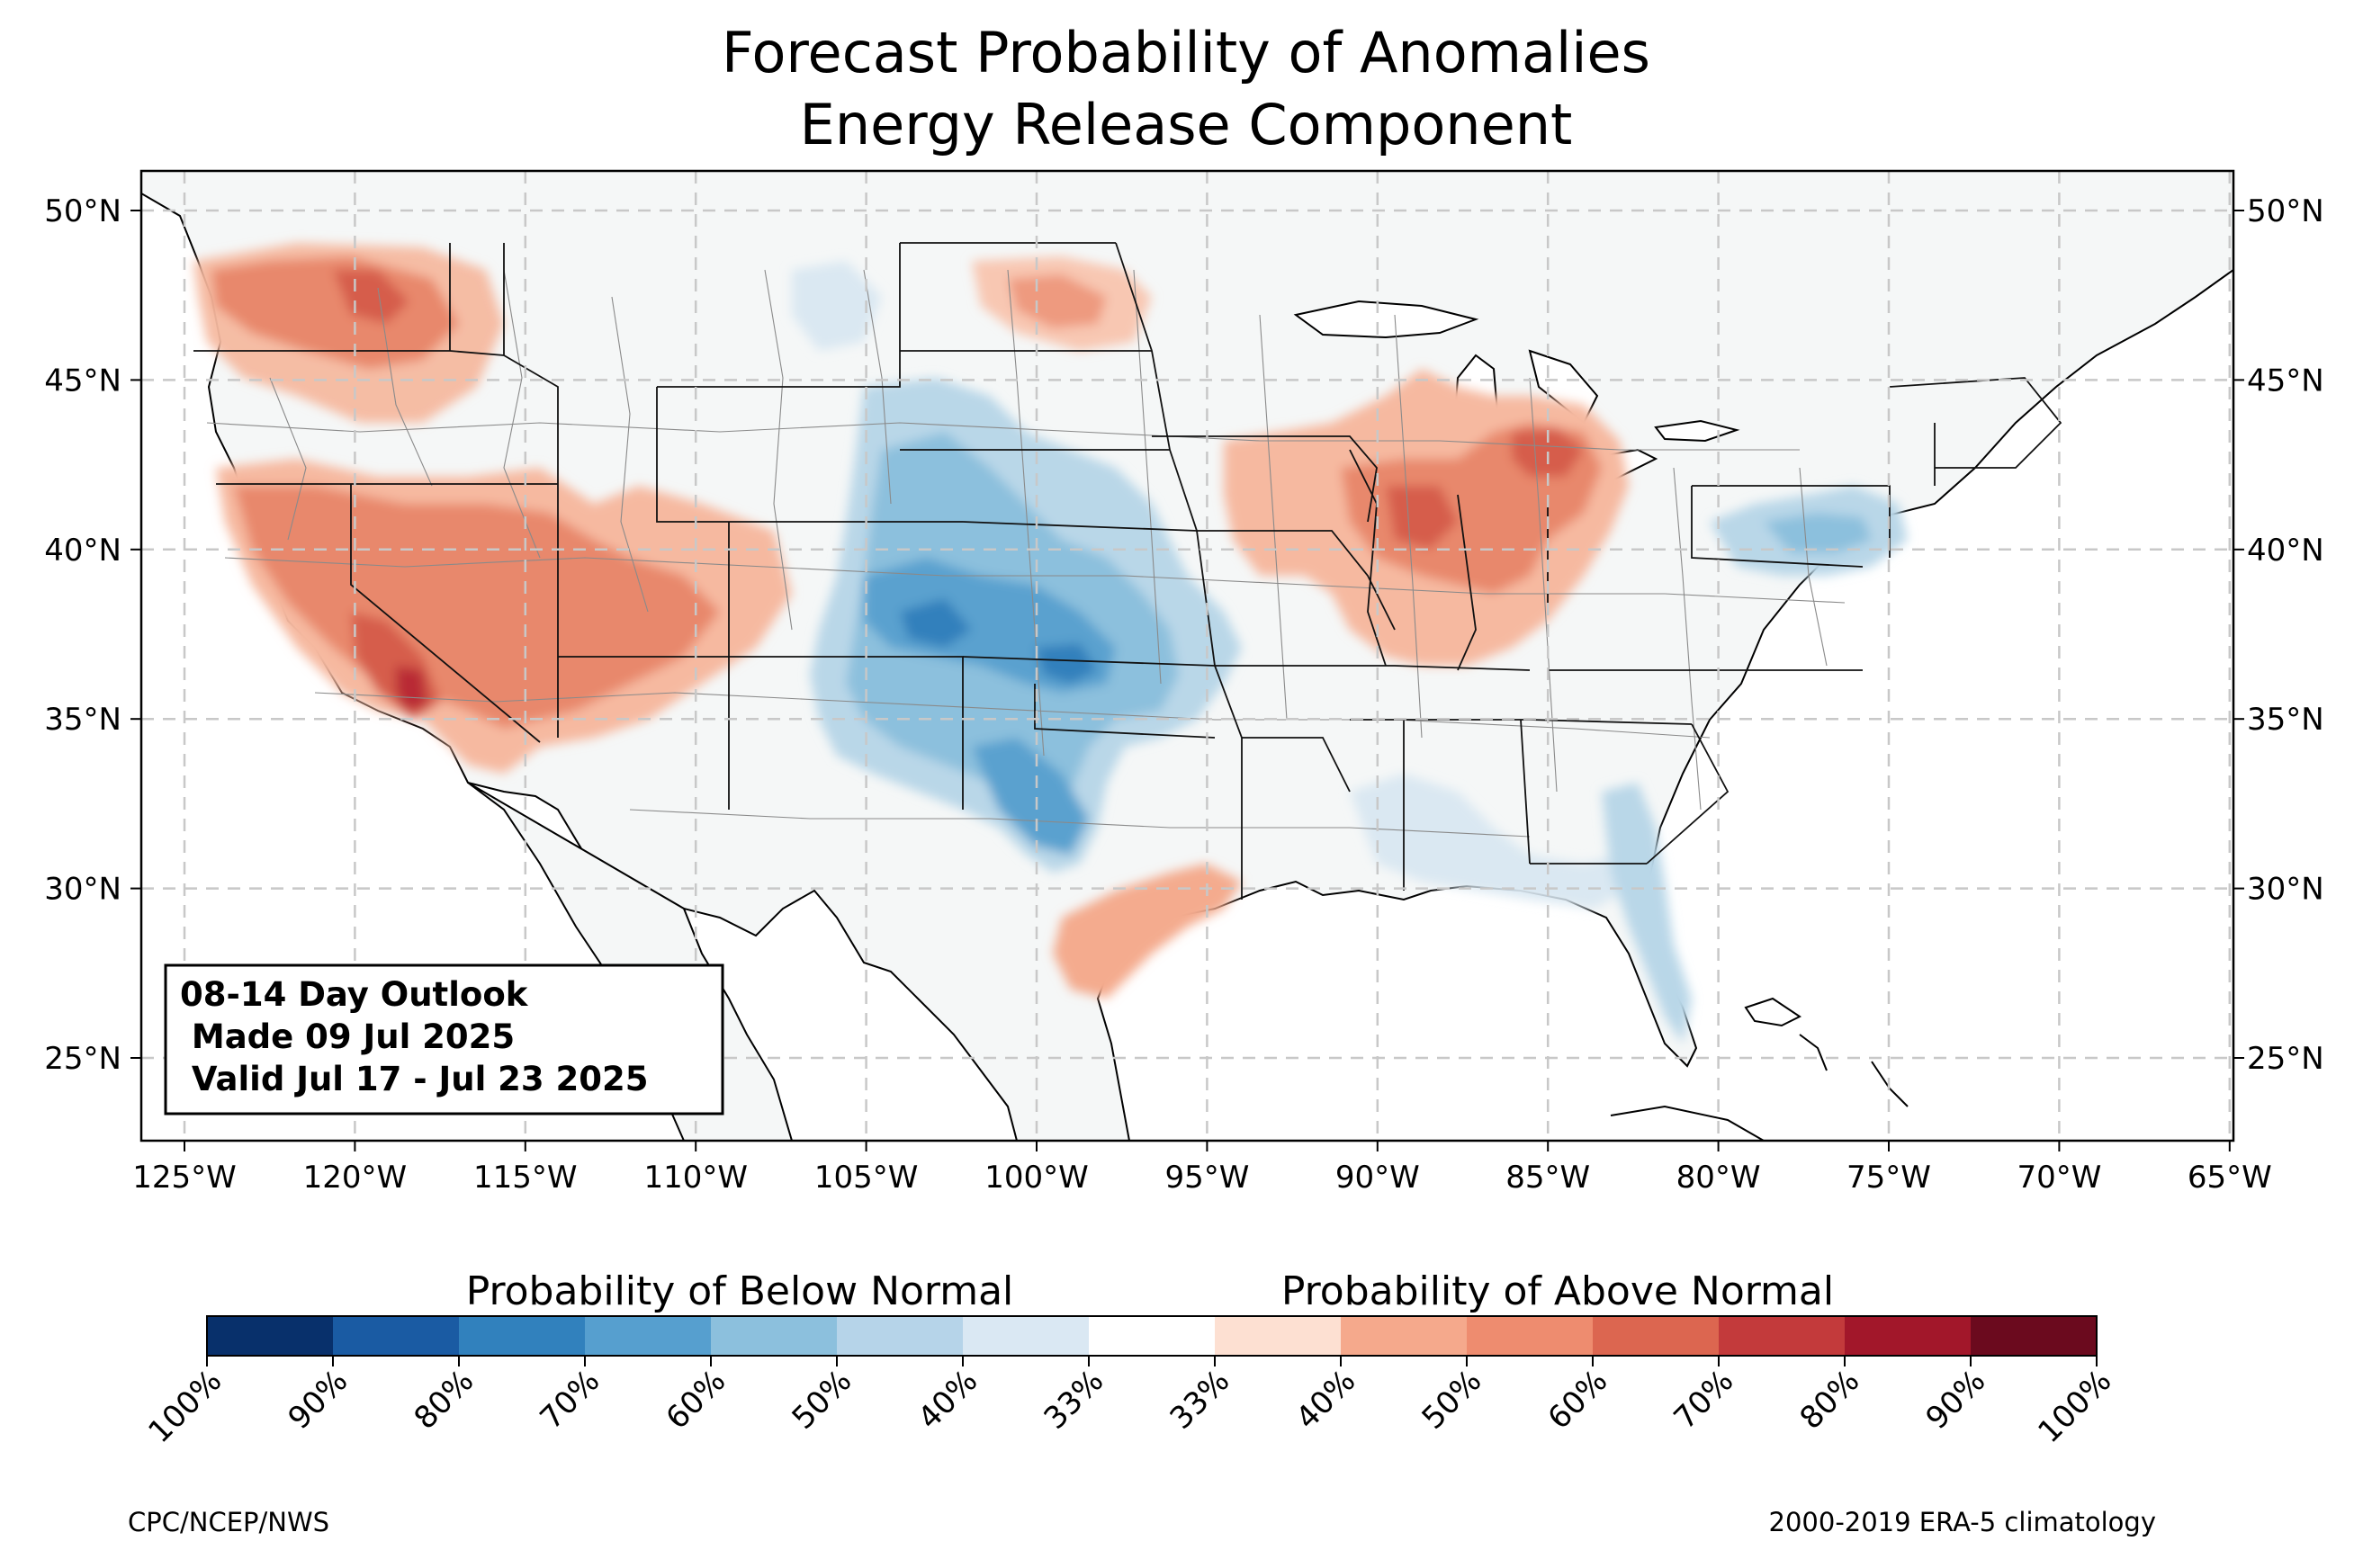 This screenshot has width=2372, height=1568. Describe the element at coordinates (355, 1178) in the screenshot. I see `longitude-tick-label: 120°W` at that location.